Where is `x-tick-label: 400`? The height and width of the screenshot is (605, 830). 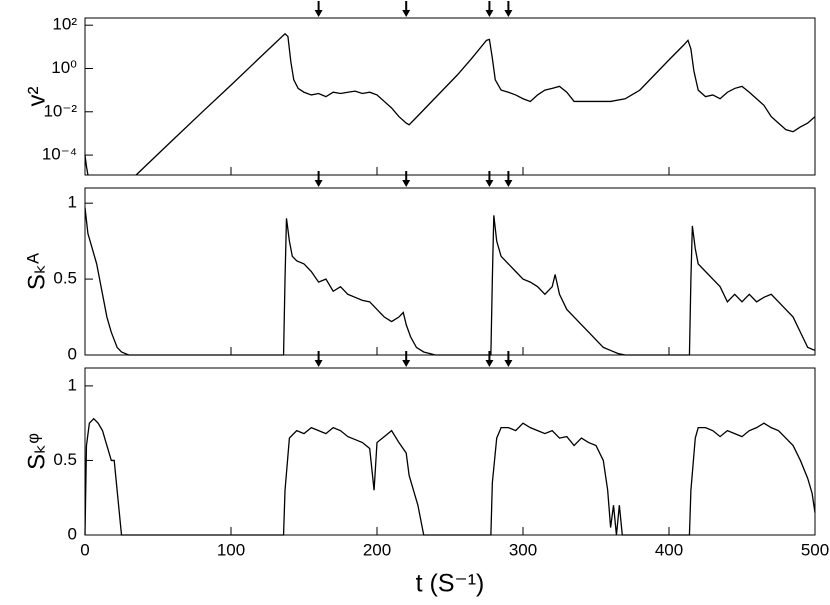
x-tick-label: 400 is located at coordinates (669, 549).